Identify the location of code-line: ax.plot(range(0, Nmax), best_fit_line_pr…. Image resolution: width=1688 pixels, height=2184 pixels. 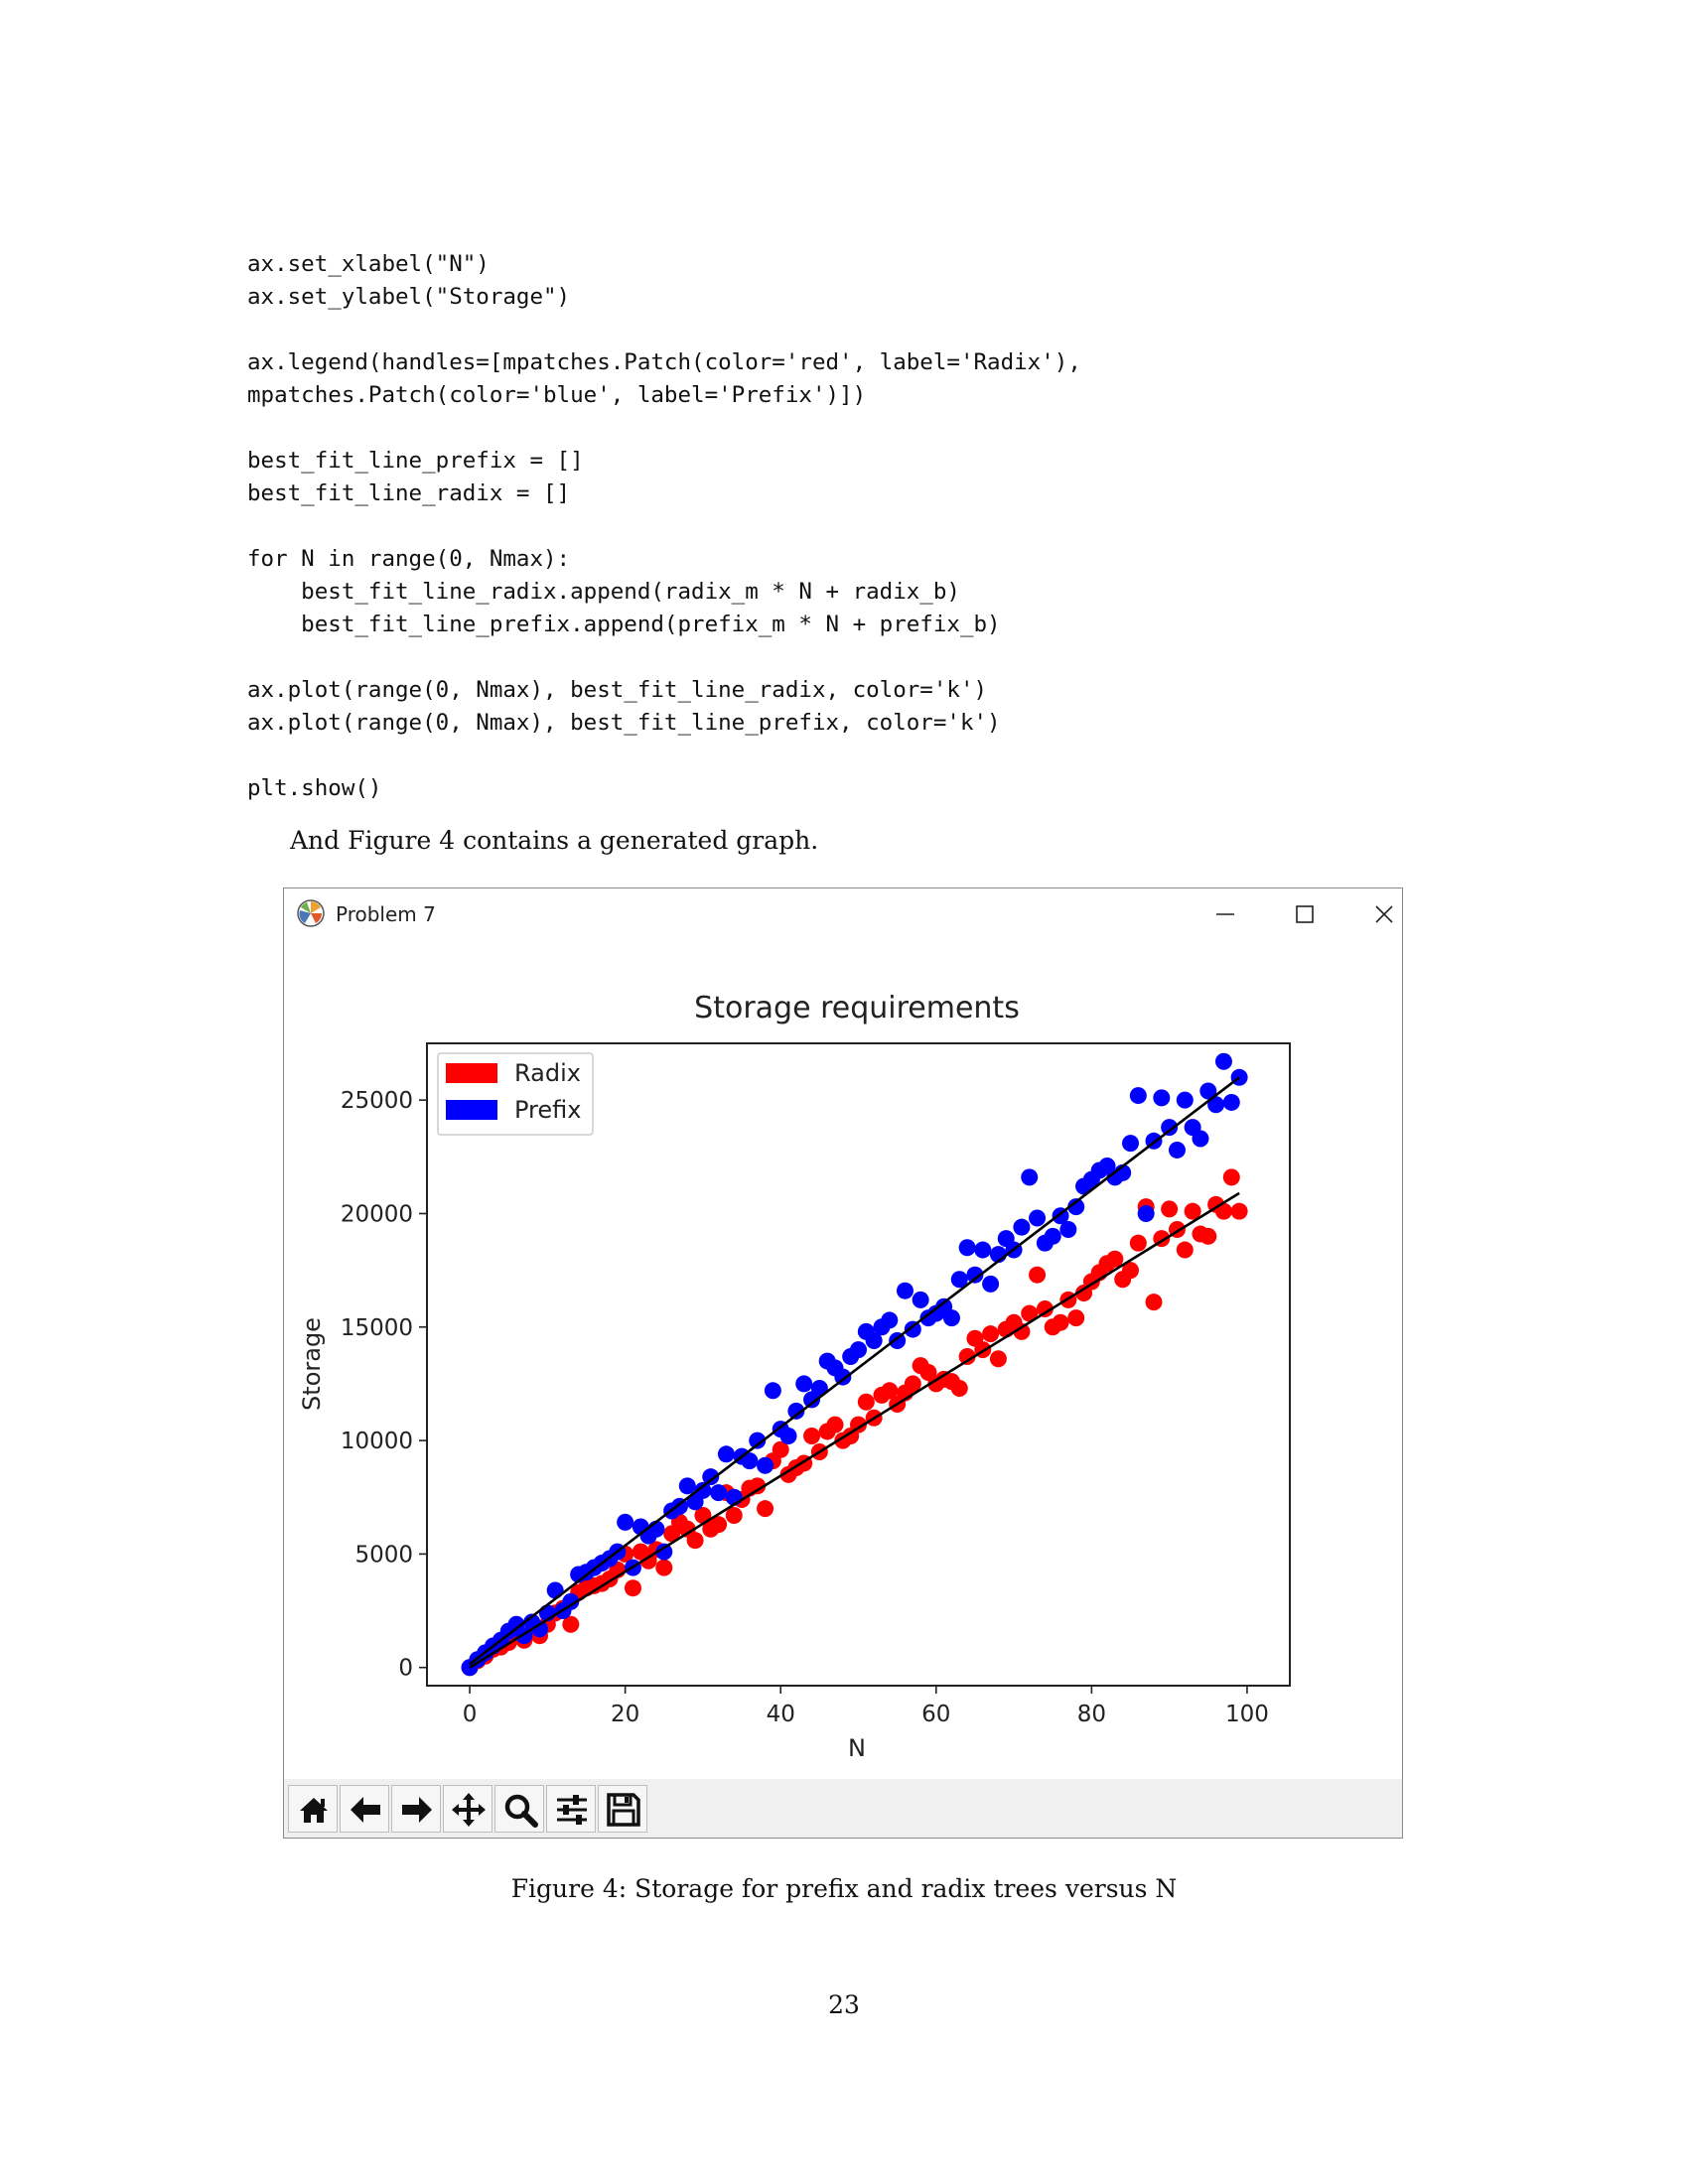
(624, 723).